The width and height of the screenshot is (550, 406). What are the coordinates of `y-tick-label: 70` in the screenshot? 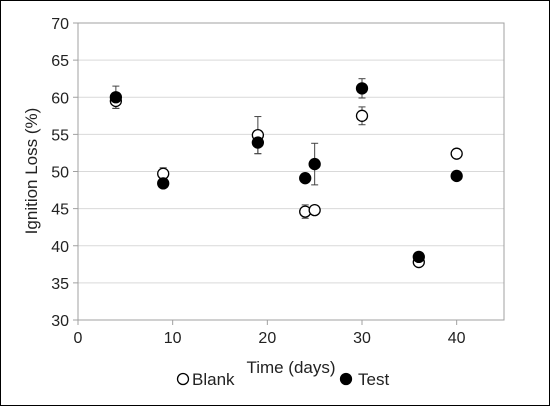 It's located at (60, 24).